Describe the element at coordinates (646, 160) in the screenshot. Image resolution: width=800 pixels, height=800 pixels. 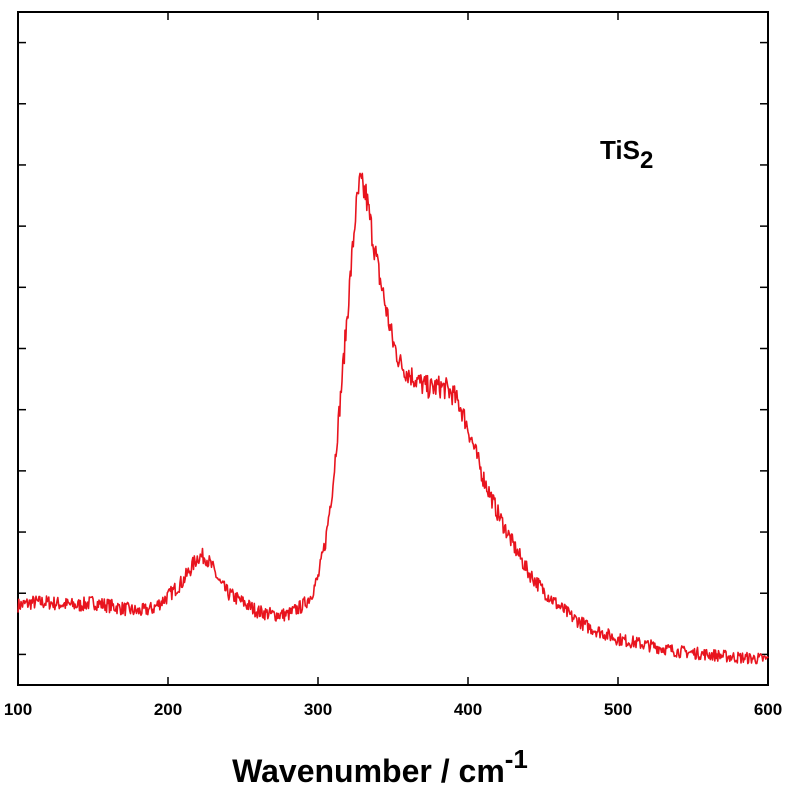
I see `annotation-subscript: 2` at that location.